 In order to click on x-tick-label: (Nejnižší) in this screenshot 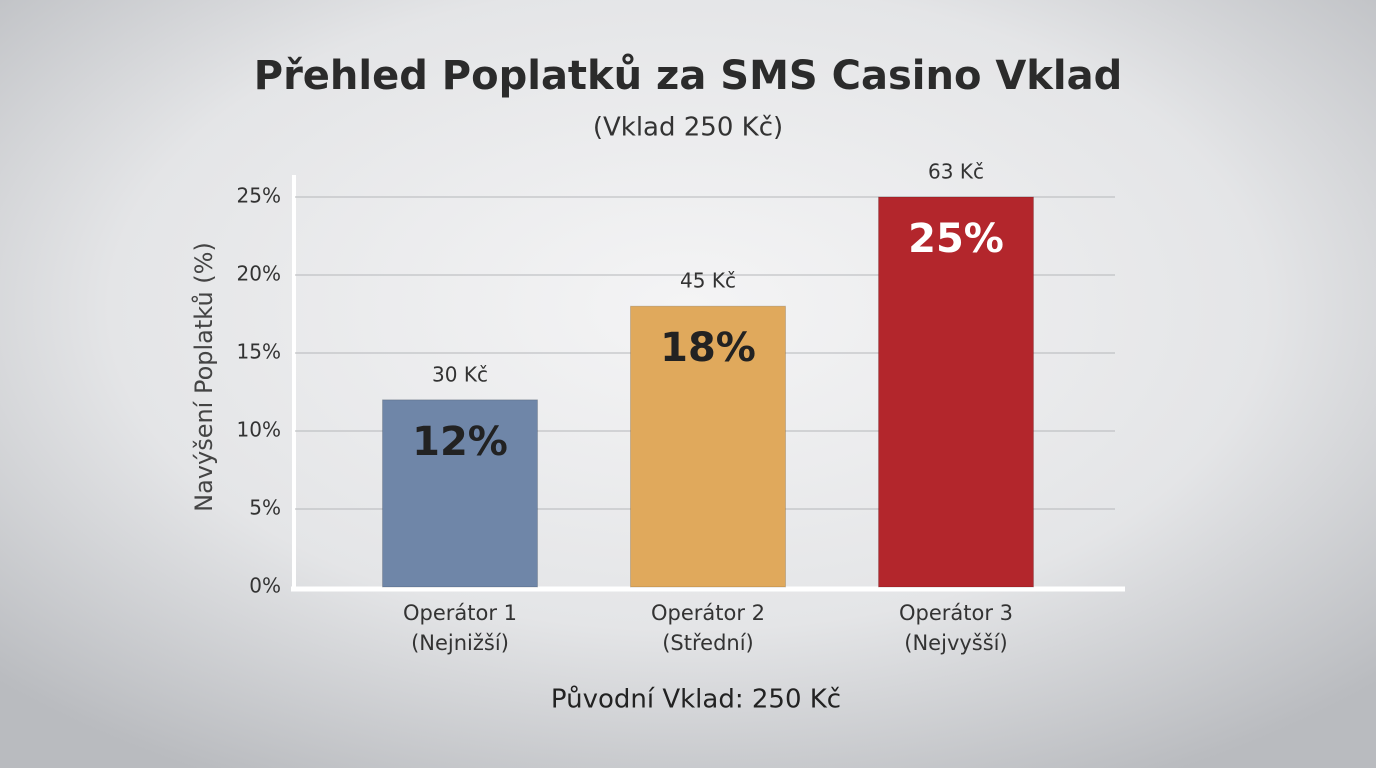, I will do `click(460, 643)`.